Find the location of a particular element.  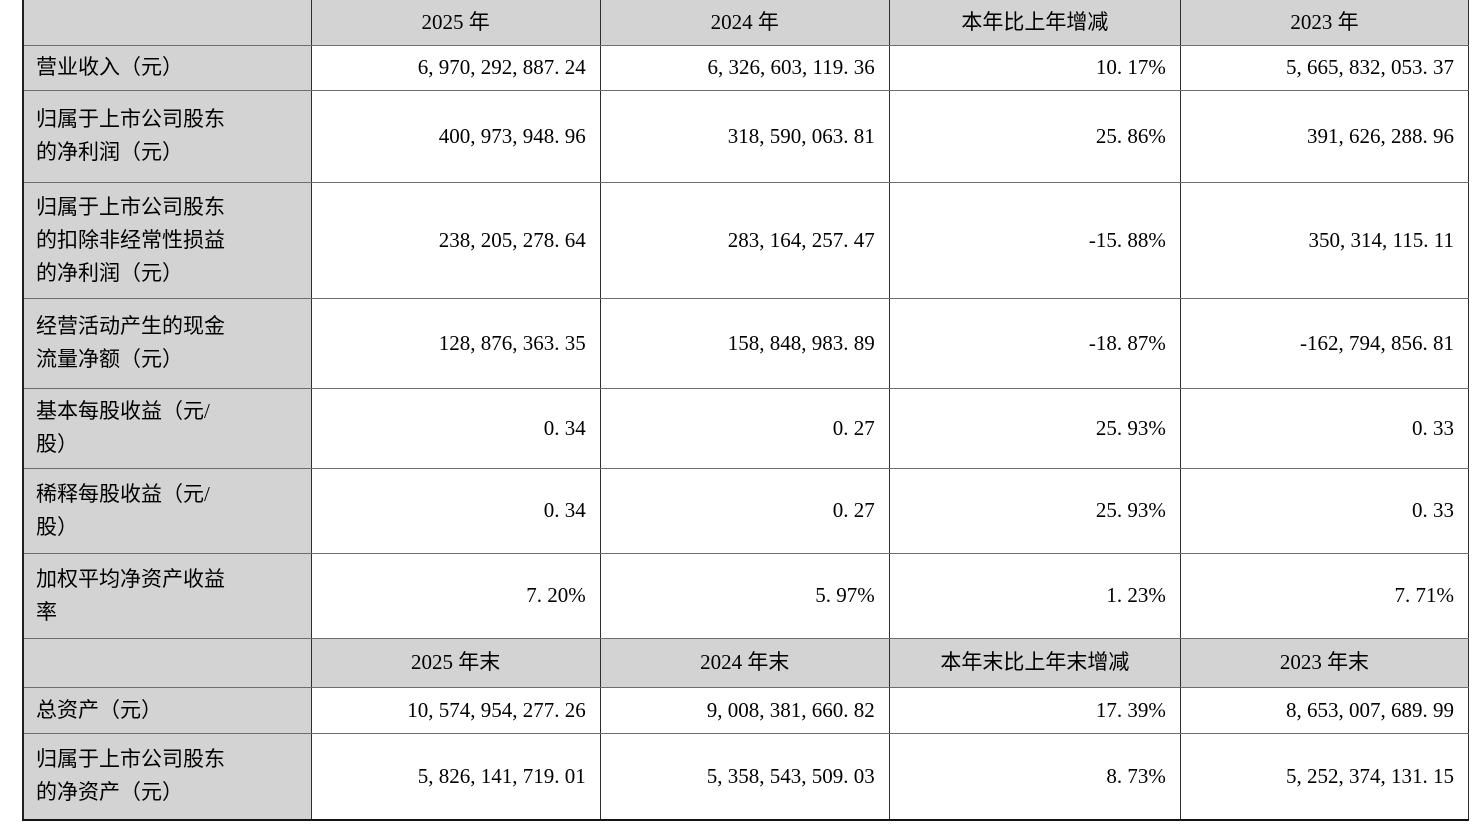

column-header-2023-end: 2023 年末 is located at coordinates (1324, 662).